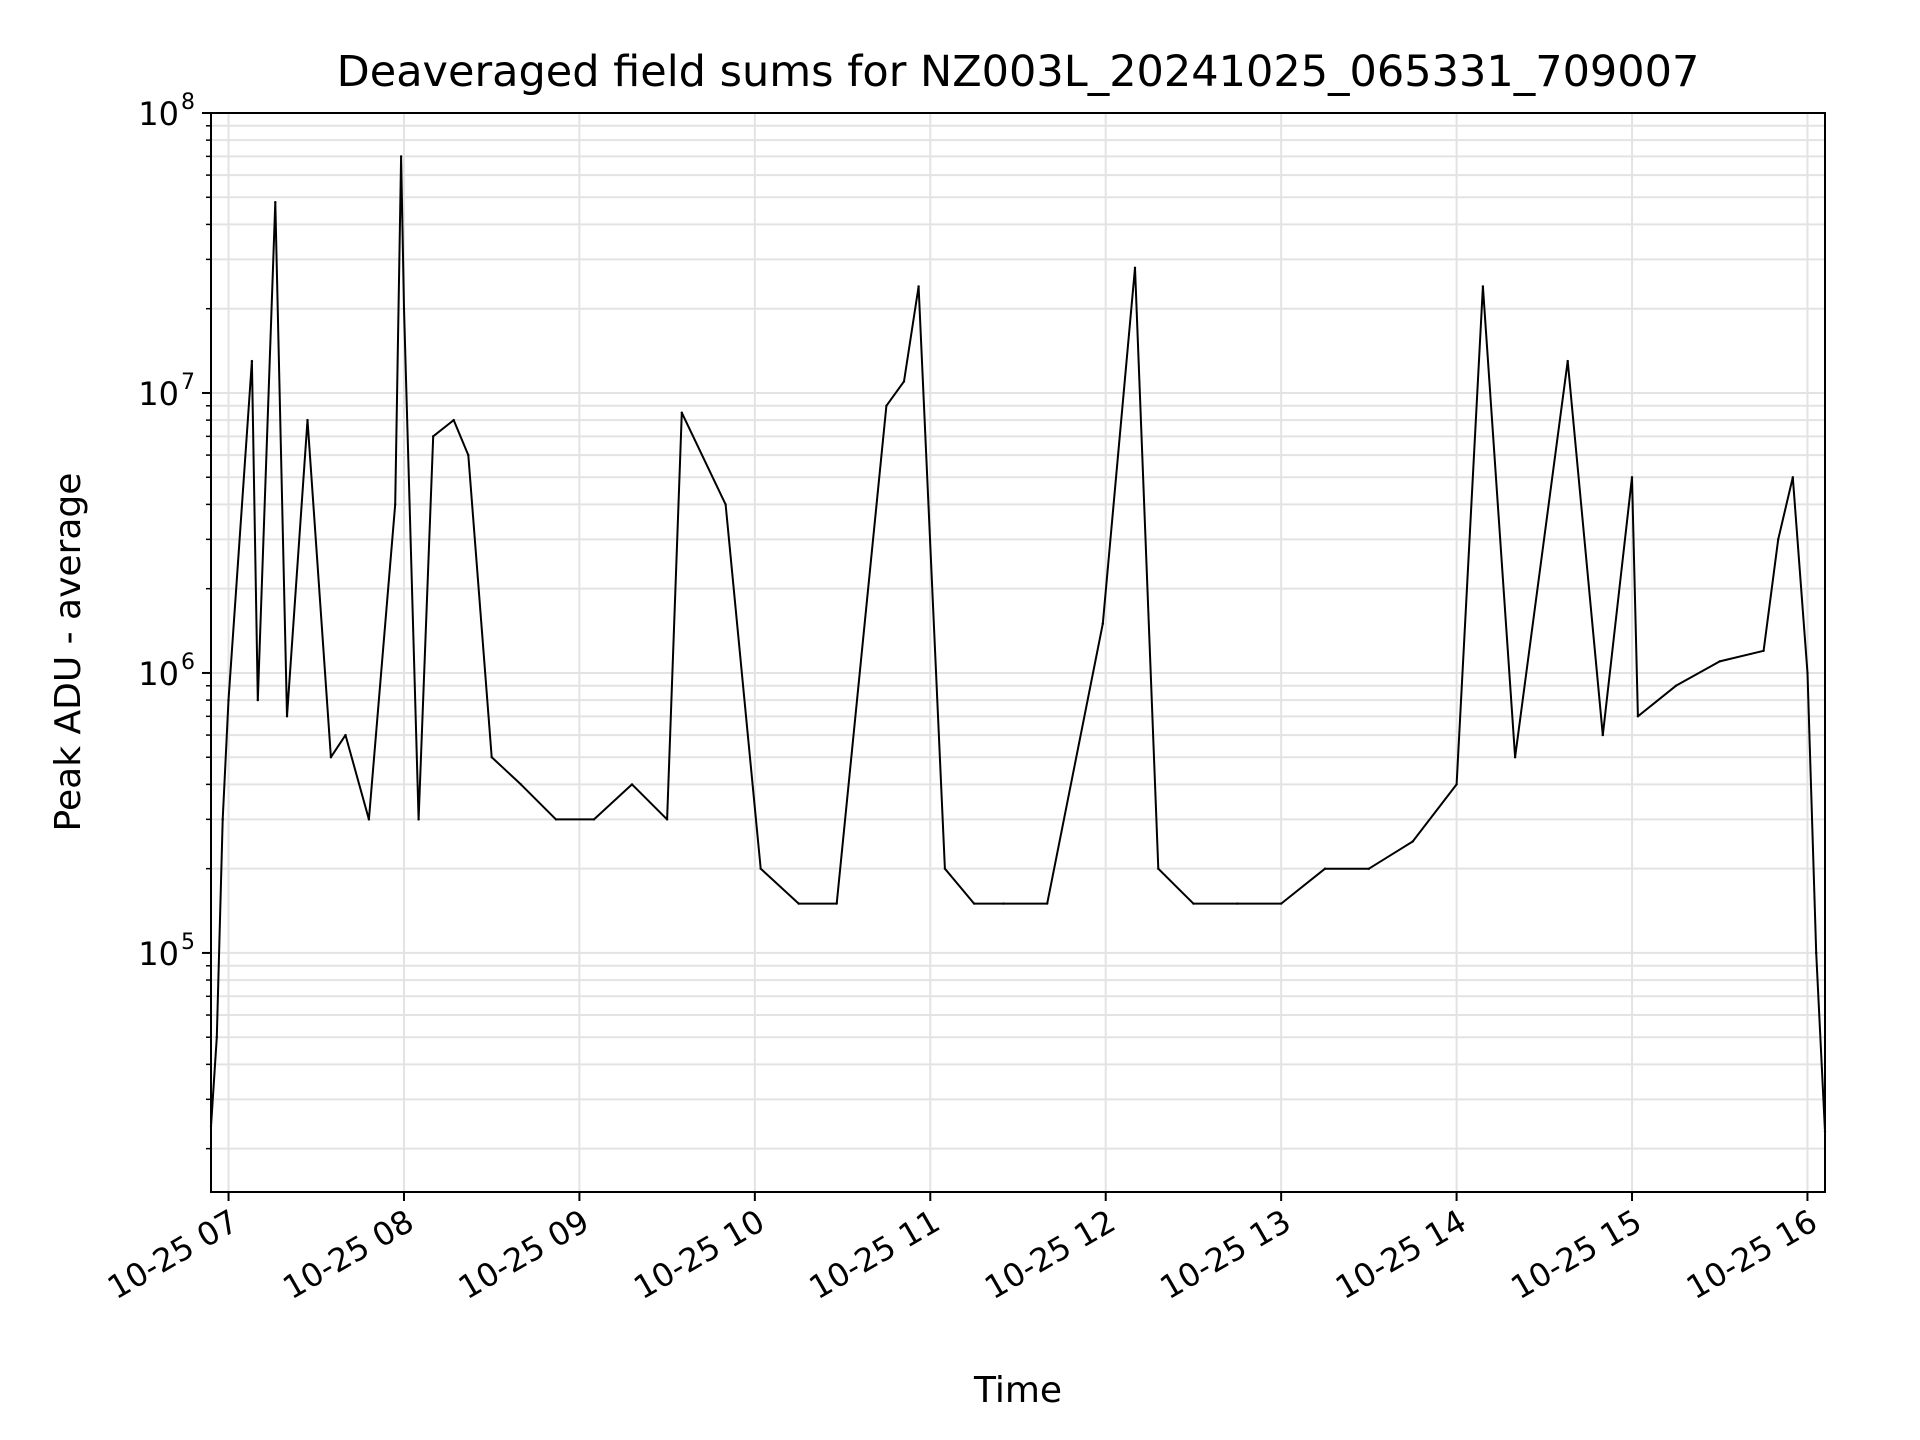  What do you see at coordinates (188, 942) in the screenshot?
I see `y-tick-label-exponent: 5` at bounding box center [188, 942].